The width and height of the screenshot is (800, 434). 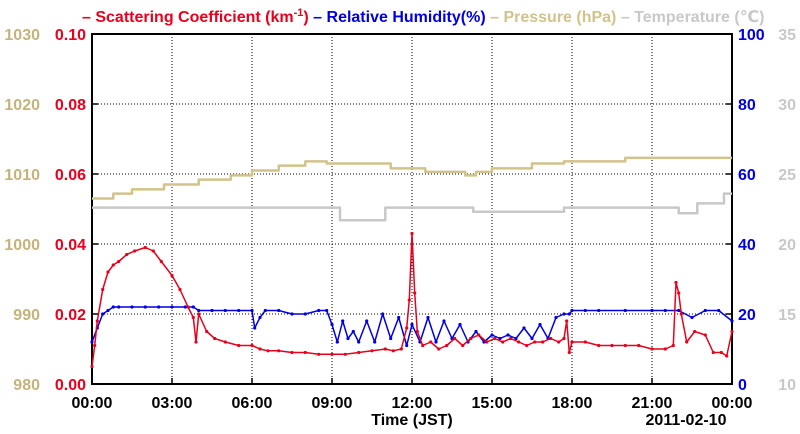 What do you see at coordinates (412, 178) in the screenshot?
I see `series-line-pressure` at bounding box center [412, 178].